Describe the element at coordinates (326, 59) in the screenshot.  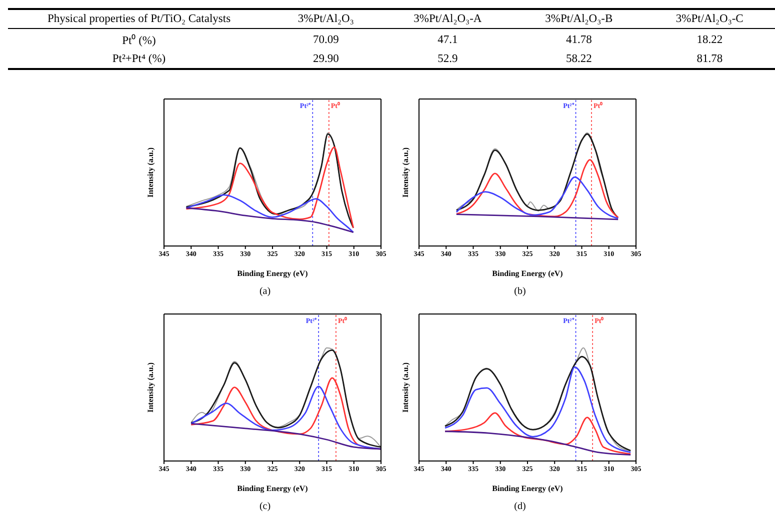
I see `data-label: 29.90` at that location.